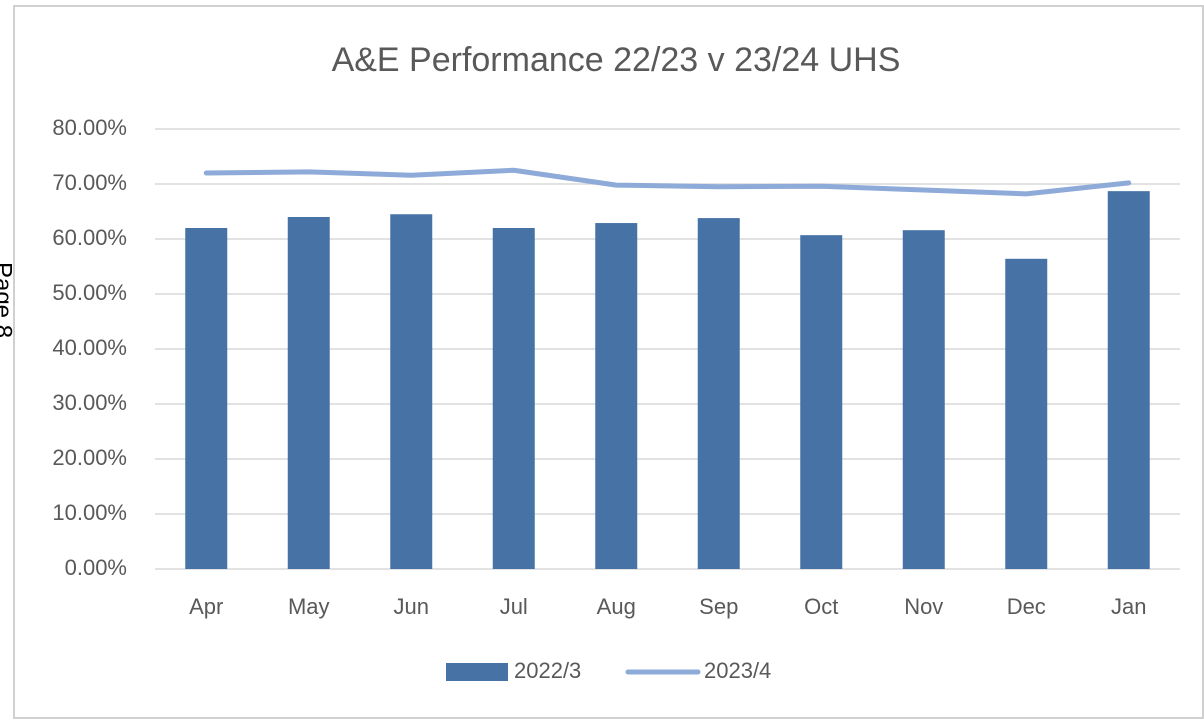 The height and width of the screenshot is (719, 1204). What do you see at coordinates (89, 182) in the screenshot?
I see `y-tick-label: 70.00%` at bounding box center [89, 182].